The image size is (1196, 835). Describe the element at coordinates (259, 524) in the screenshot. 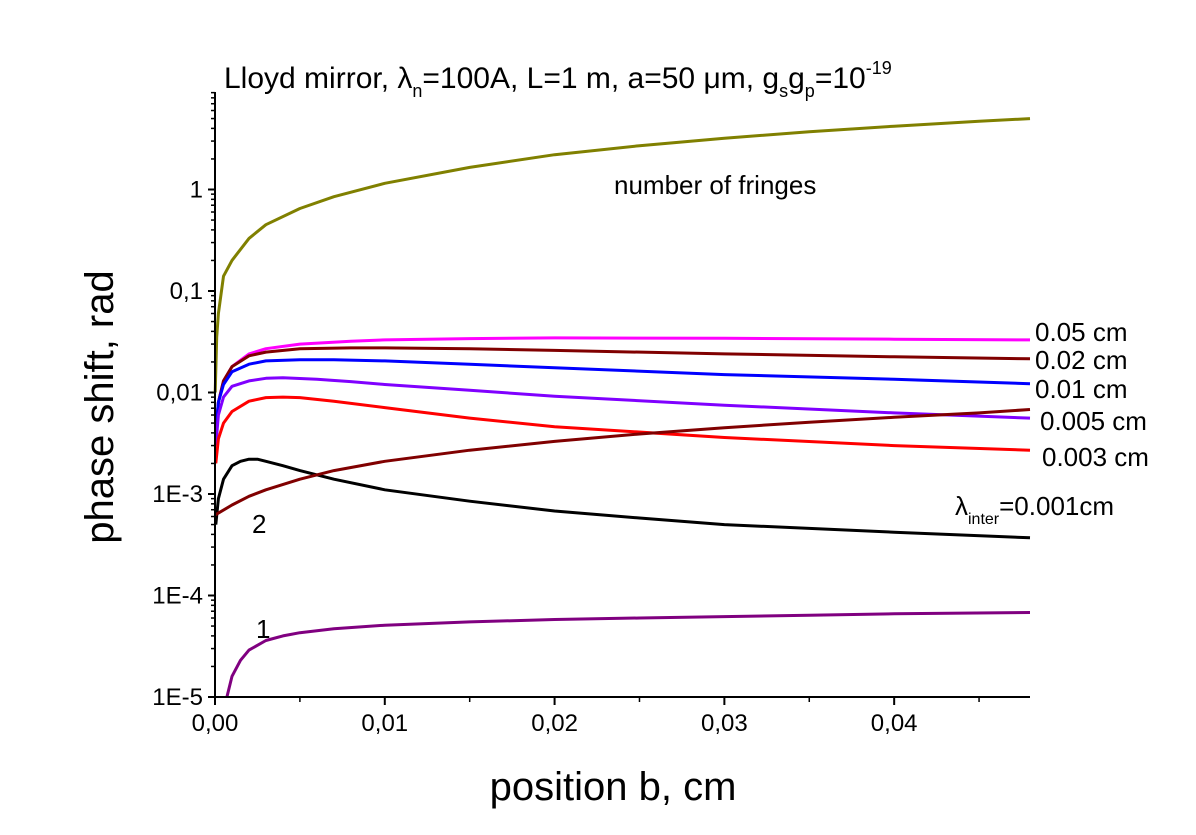

I see `label-curve-2: 2` at that location.